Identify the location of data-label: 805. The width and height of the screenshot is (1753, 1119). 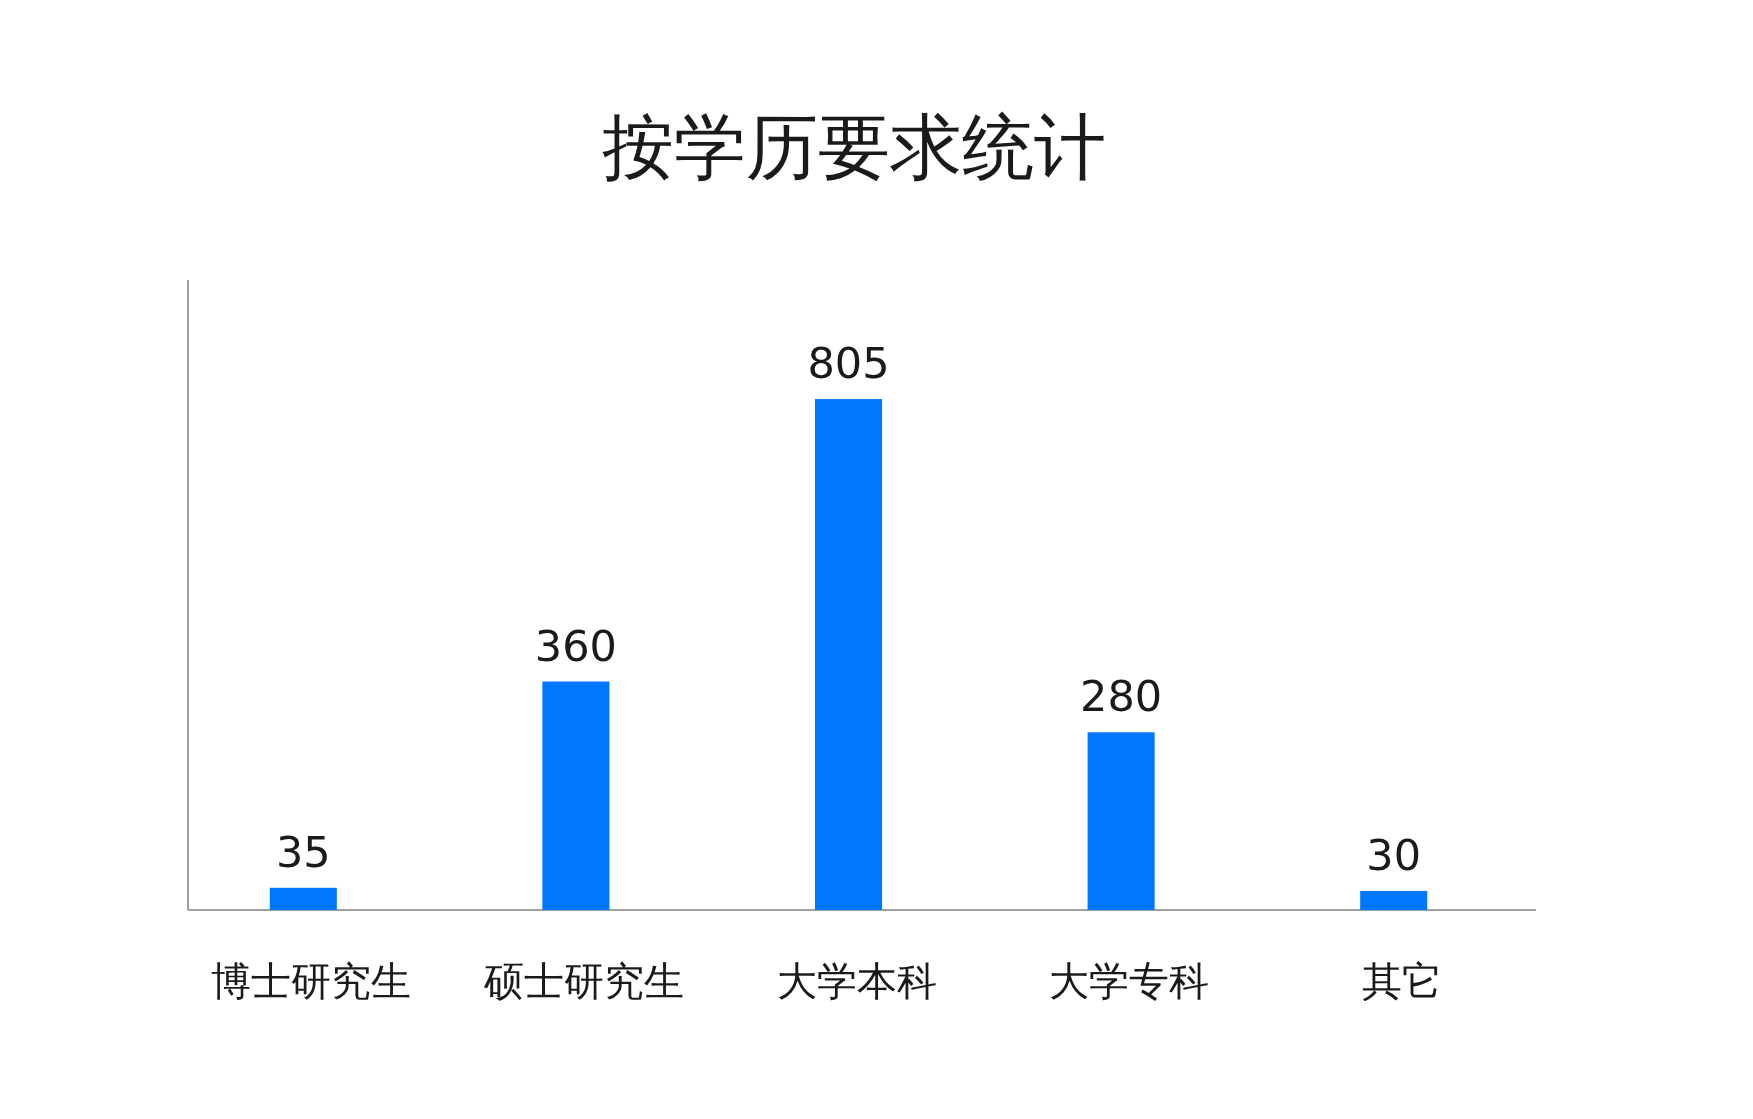
(848, 363).